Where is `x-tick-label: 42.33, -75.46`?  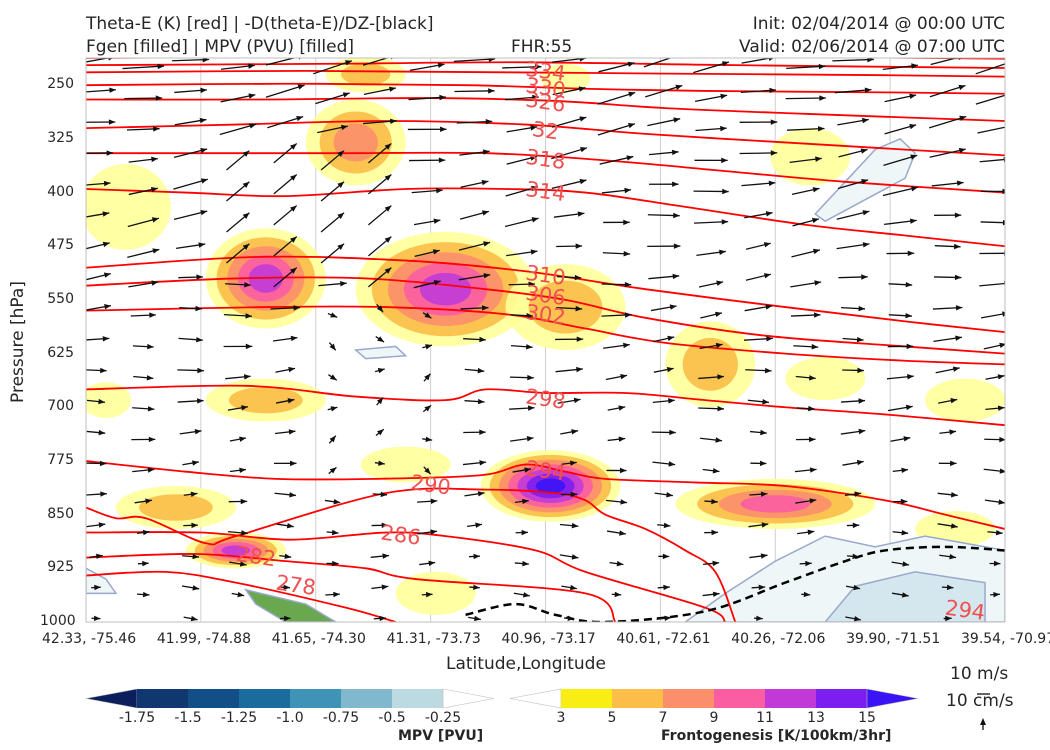
x-tick-label: 42.33, -75.46 is located at coordinates (89, 639).